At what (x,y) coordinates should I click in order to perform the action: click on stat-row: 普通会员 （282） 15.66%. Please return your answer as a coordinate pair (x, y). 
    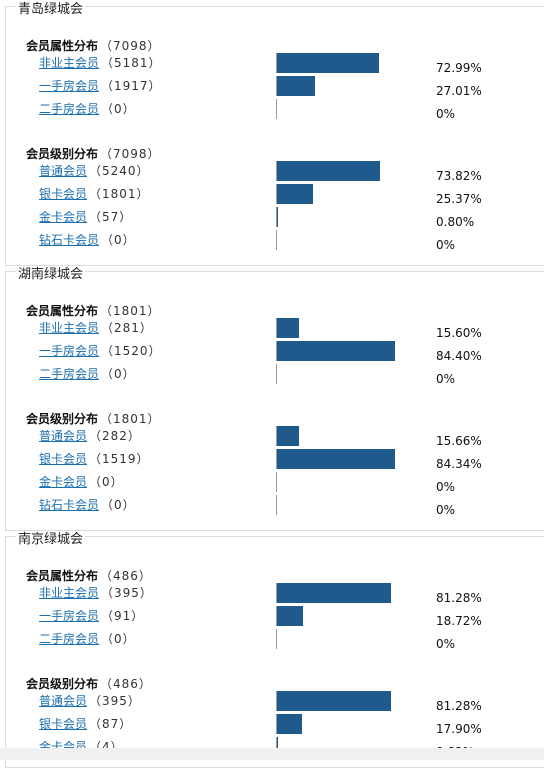
    Looking at the image, I should click on (275, 437).